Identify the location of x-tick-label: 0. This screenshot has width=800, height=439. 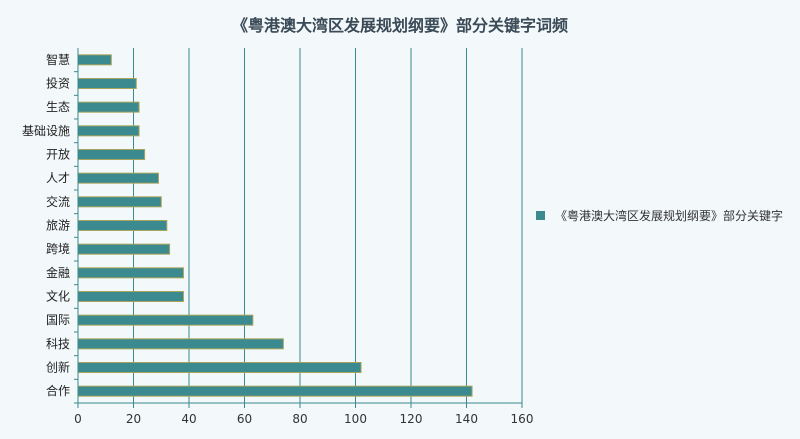
(78, 419).